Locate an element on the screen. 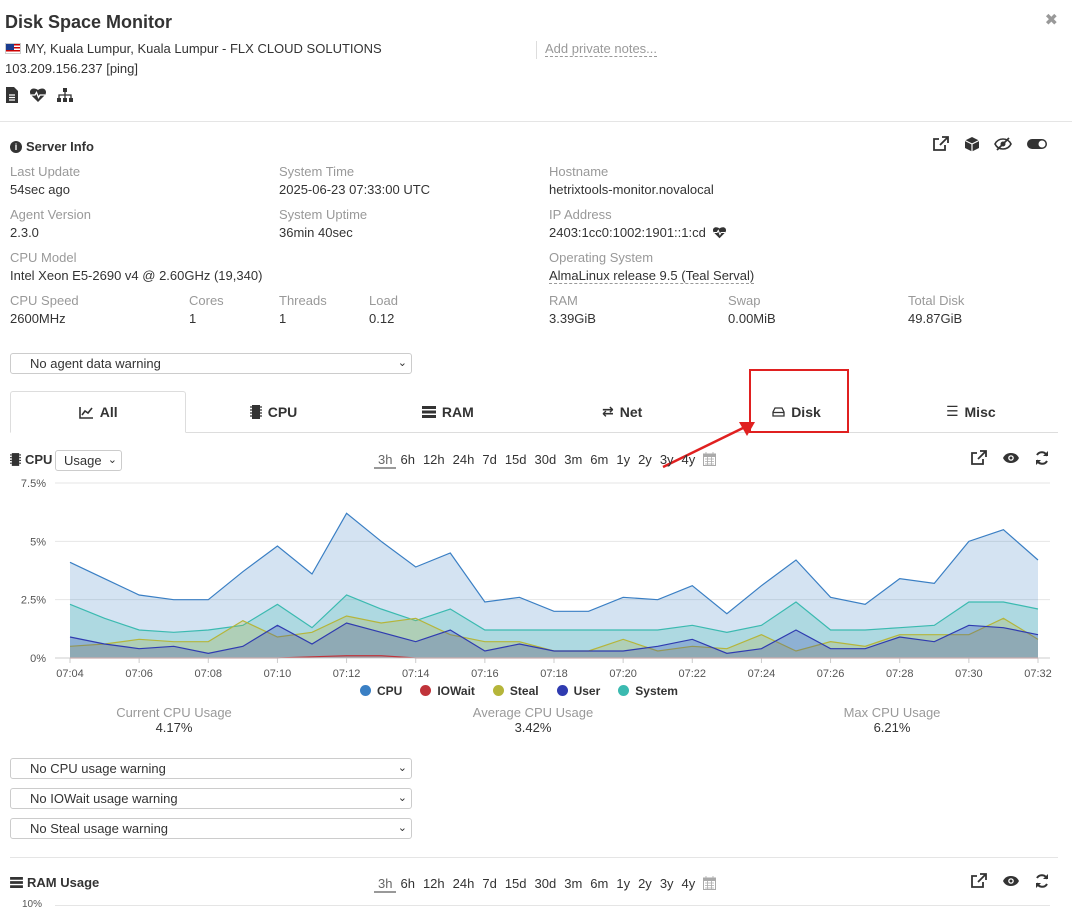 The width and height of the screenshot is (1072, 910). server-ip: 103.209.156.237 [ping] is located at coordinates (72, 68).